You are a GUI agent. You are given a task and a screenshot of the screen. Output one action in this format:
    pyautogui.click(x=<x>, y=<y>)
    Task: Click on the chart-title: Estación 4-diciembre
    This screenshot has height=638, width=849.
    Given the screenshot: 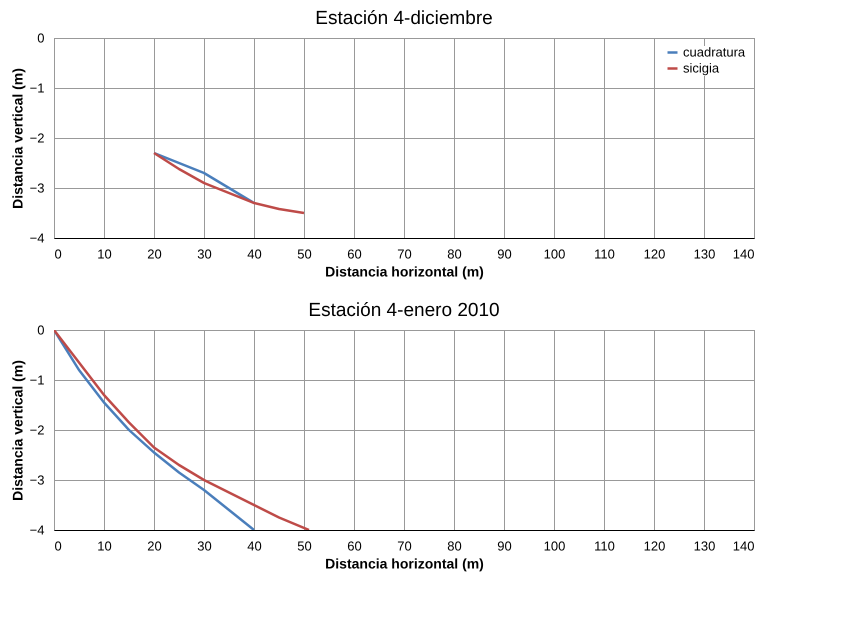 What is the action you would take?
    pyautogui.click(x=404, y=18)
    